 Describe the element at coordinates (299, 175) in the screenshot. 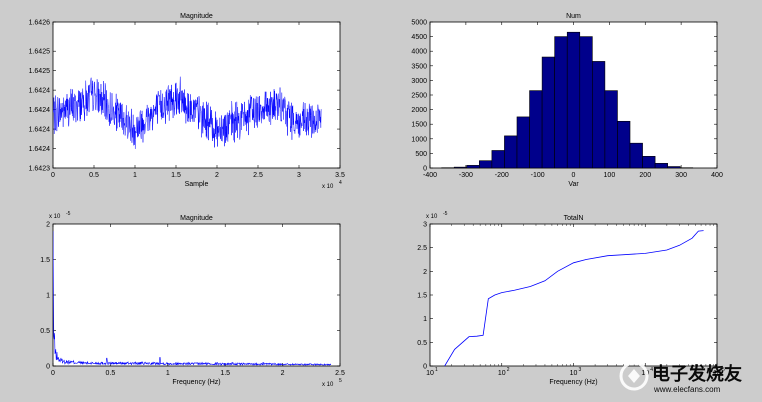

I see `x-tick-label: 3` at that location.